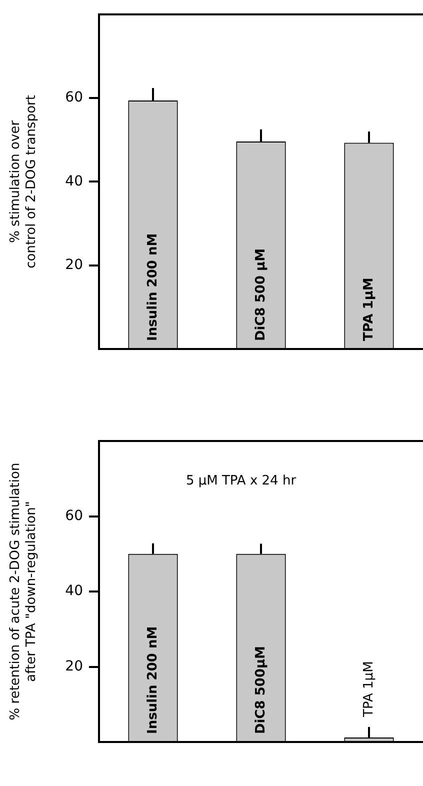  What do you see at coordinates (260, 690) in the screenshot?
I see `x-tick-label: DiC8 500µM` at bounding box center [260, 690].